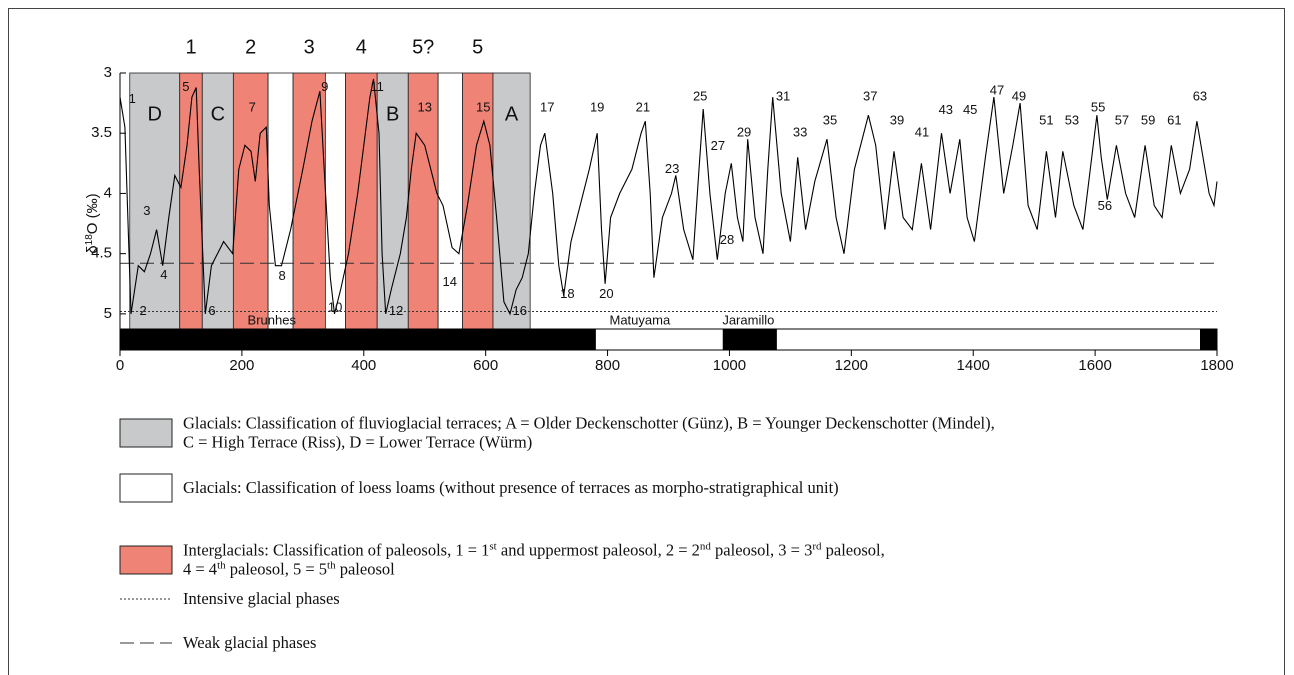  What do you see at coordinates (1122, 120) in the screenshot?
I see `stage-label: 57` at bounding box center [1122, 120].